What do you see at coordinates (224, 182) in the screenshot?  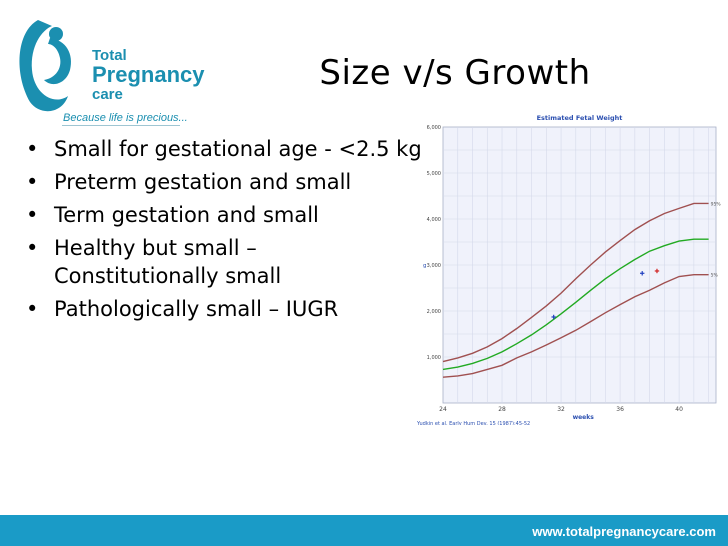 I see `bullet-item: Preterm gestation and small` at bounding box center [224, 182].